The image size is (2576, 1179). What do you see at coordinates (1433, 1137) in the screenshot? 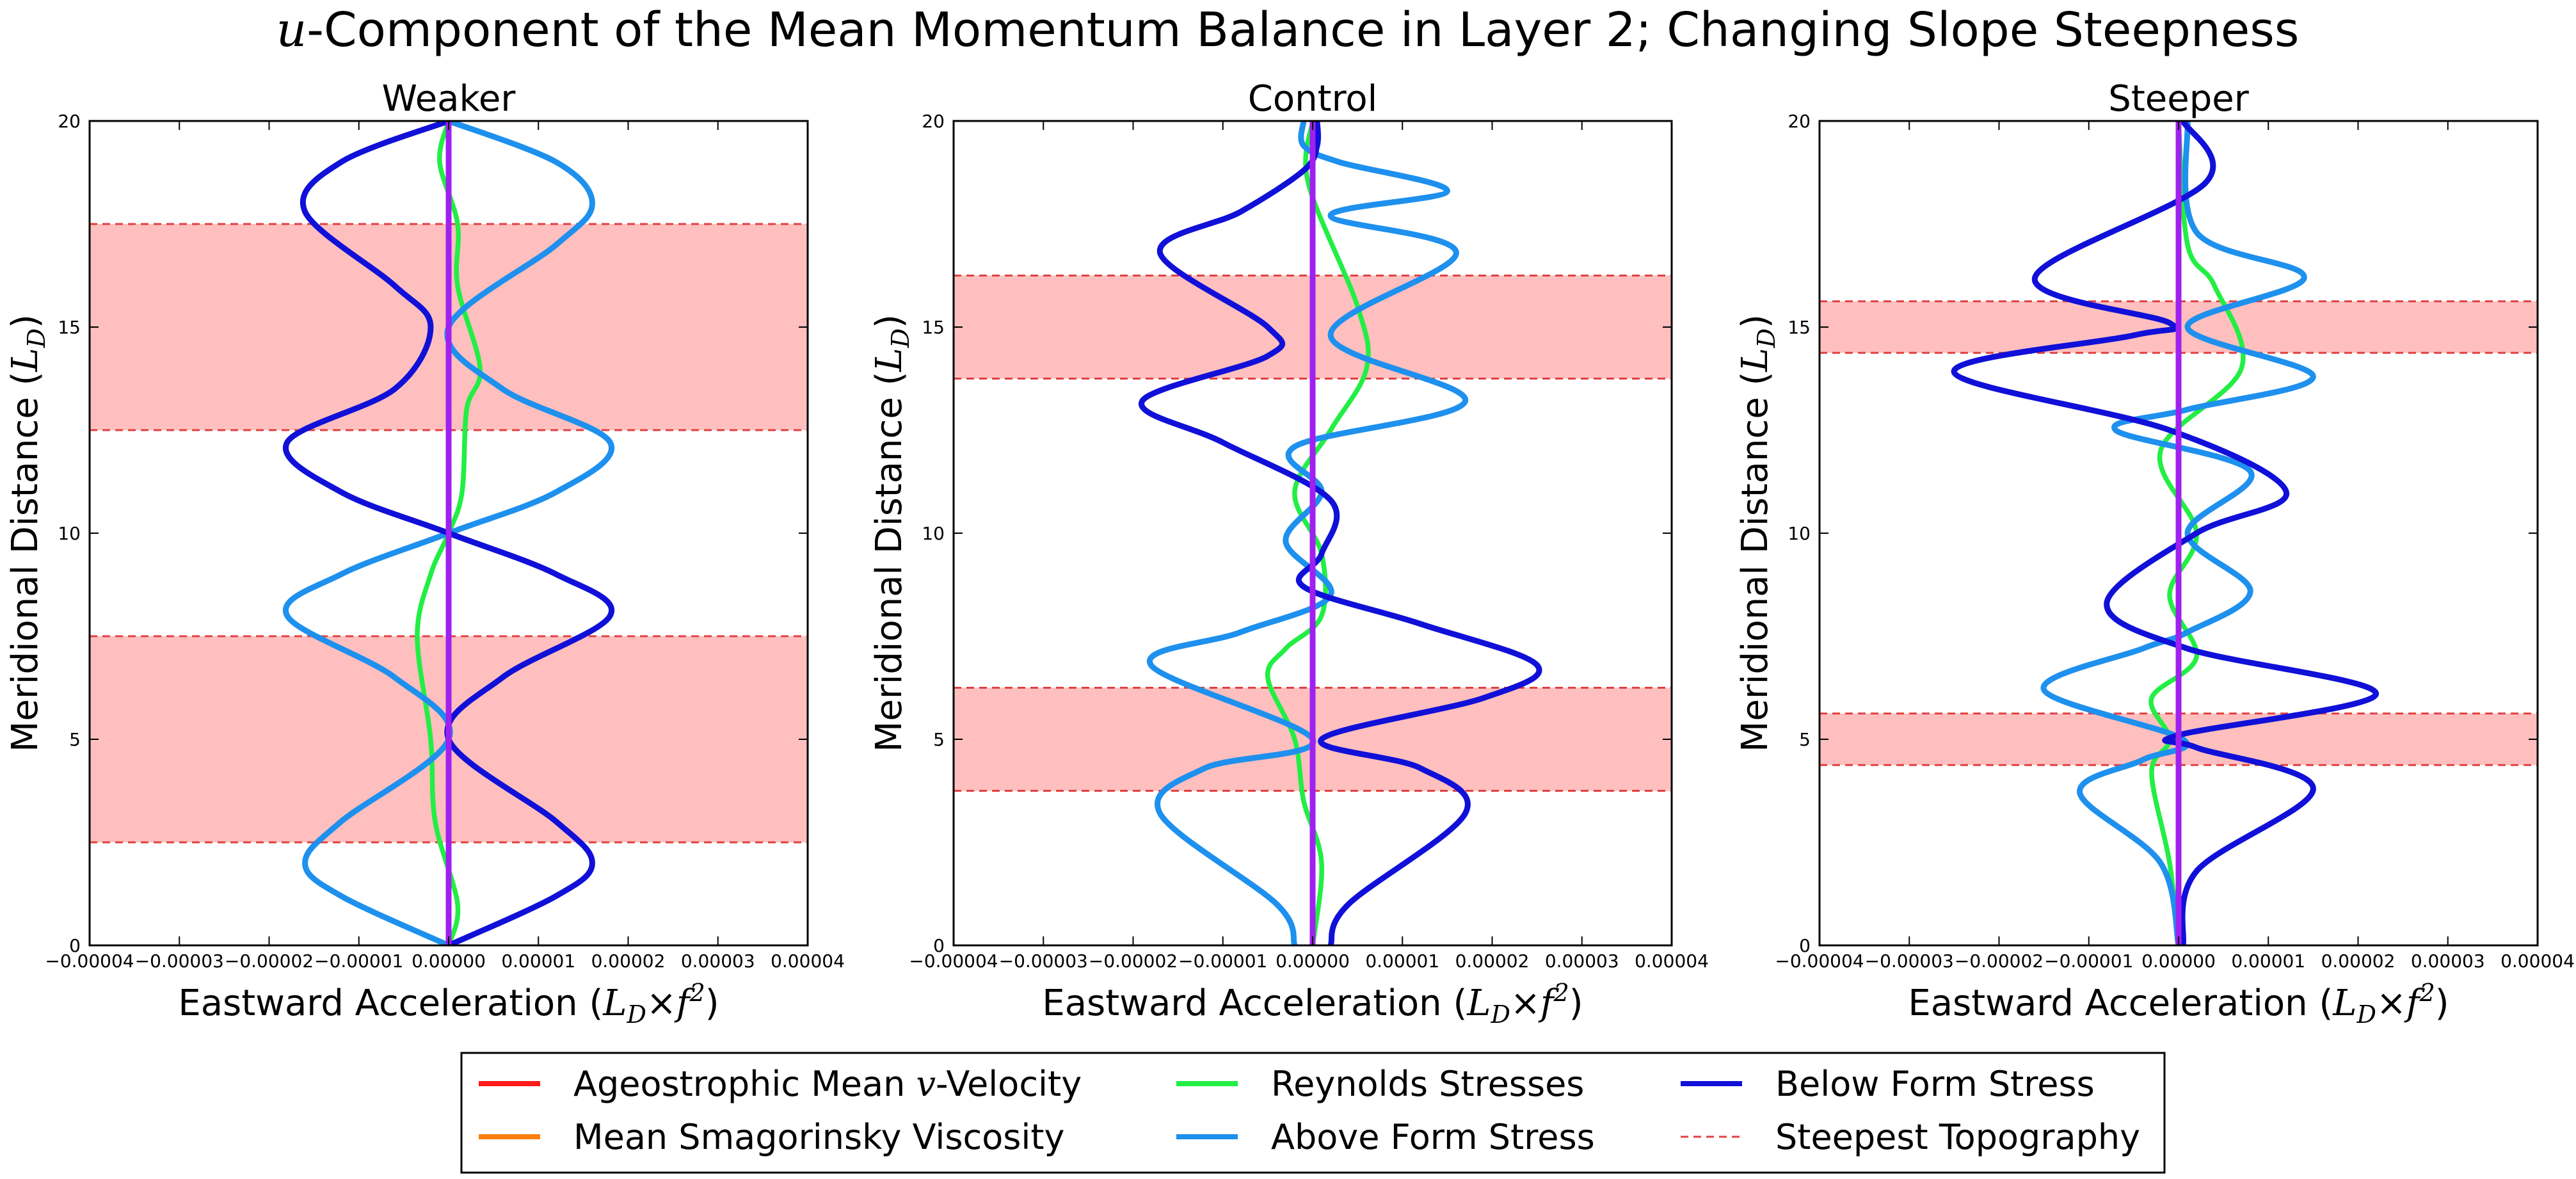
I see `legend-label-text: Above Form Stress` at bounding box center [1433, 1137].